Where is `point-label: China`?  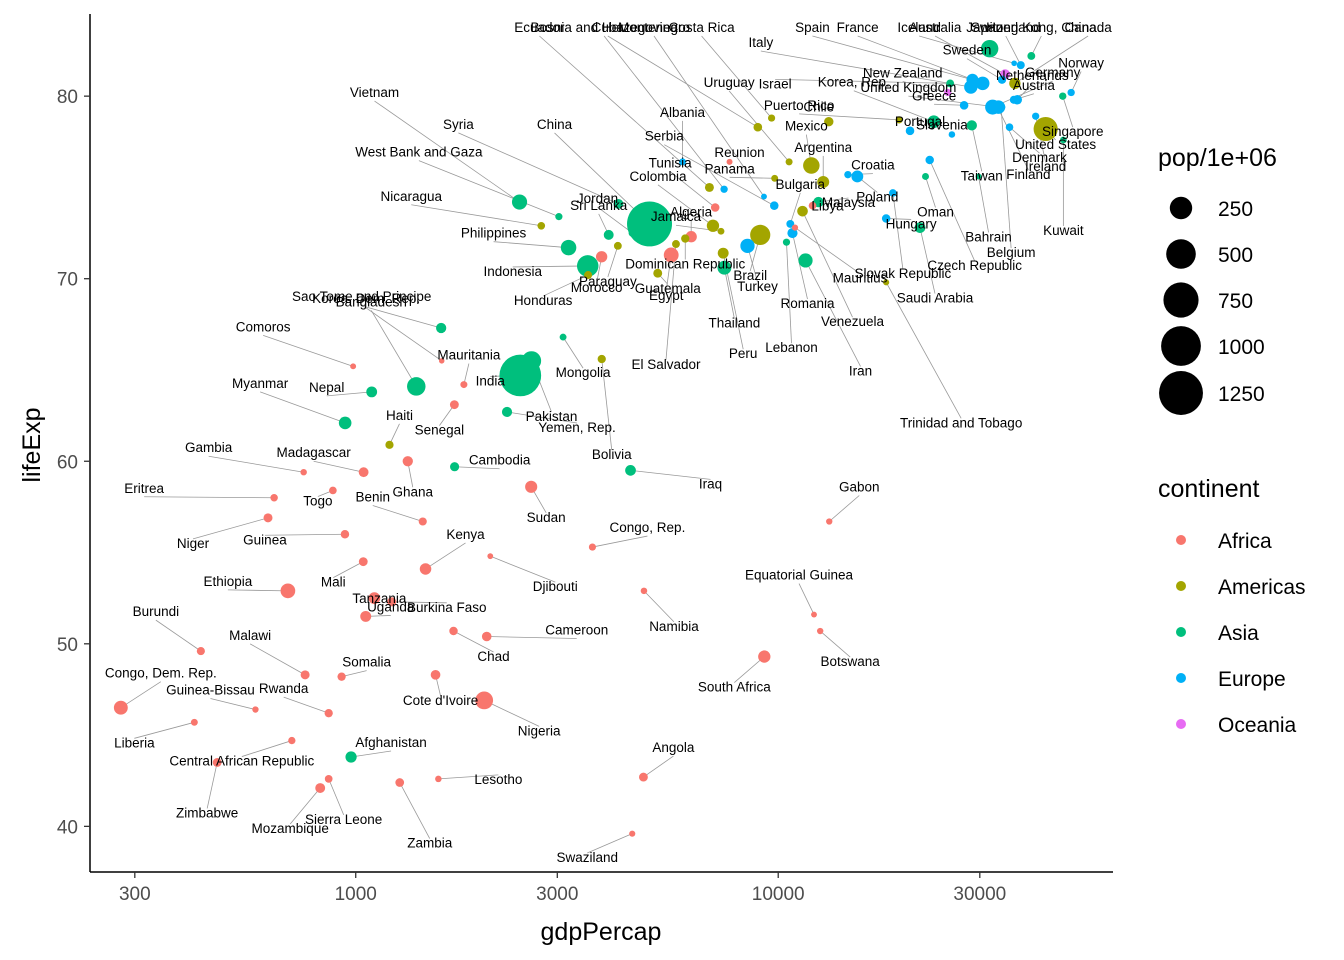 point-label: China is located at coordinates (555, 124).